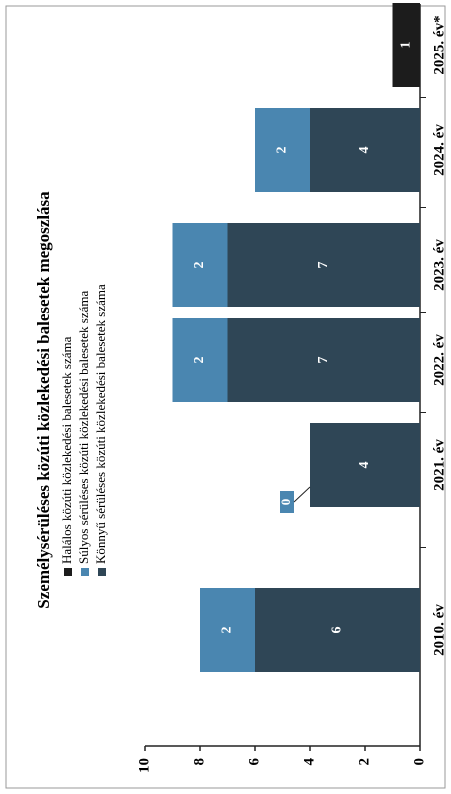 The image size is (451, 794). Describe the element at coordinates (254, 762) in the screenshot. I see `y-tick-label: 6` at that location.